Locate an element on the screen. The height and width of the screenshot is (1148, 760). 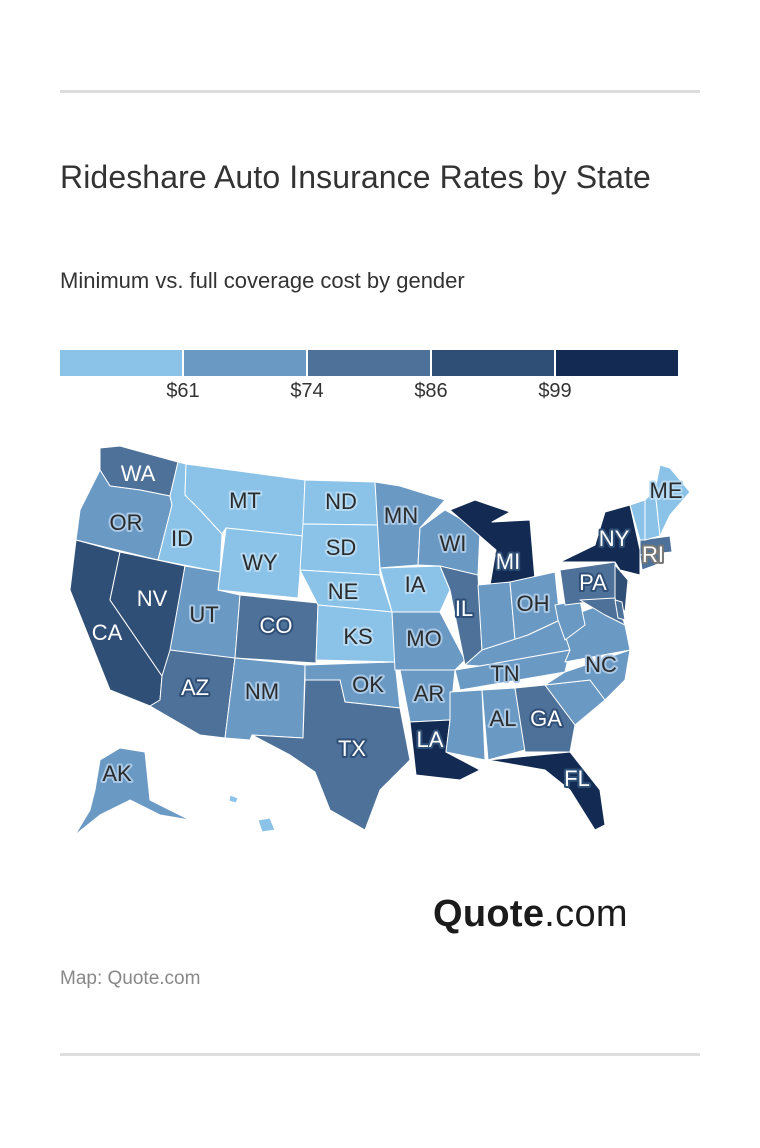
label-NV: NV is located at coordinates (152, 598).